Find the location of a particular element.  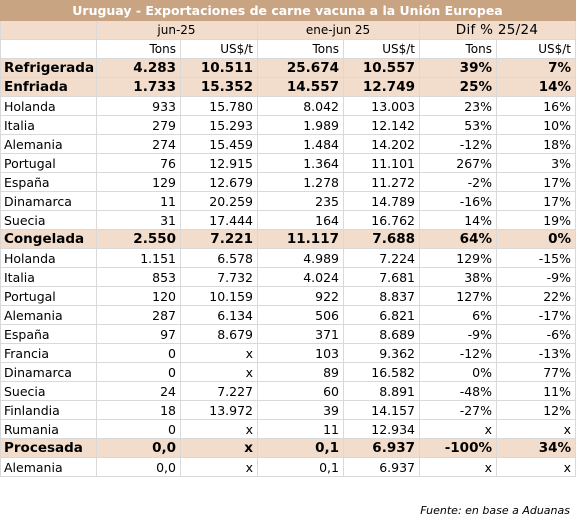

cell-usd-jun: 12.915 is located at coordinates (219, 163).